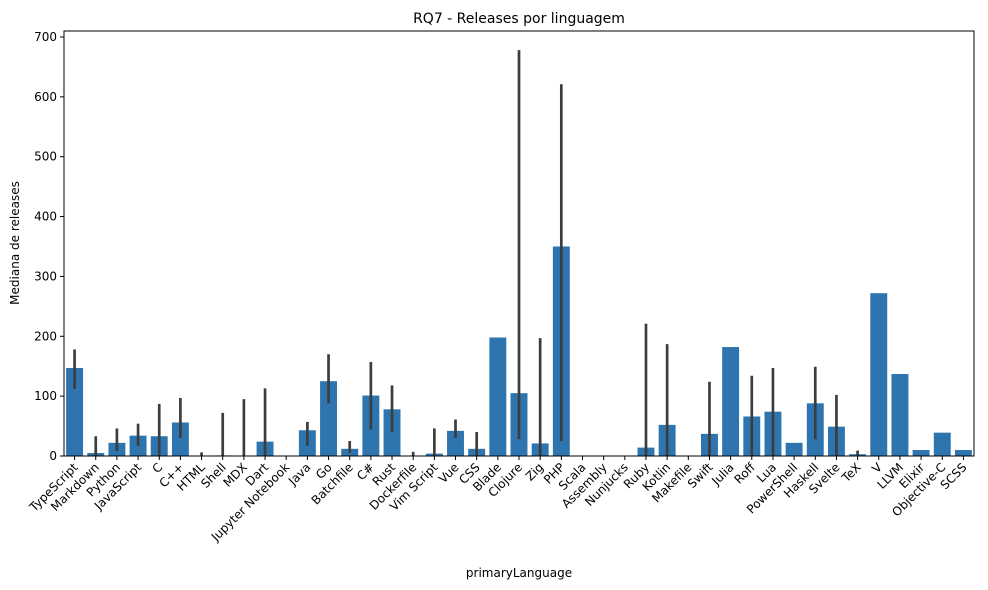 The width and height of the screenshot is (988, 590). I want to click on x-tick-label: TeX, so click(850, 472).